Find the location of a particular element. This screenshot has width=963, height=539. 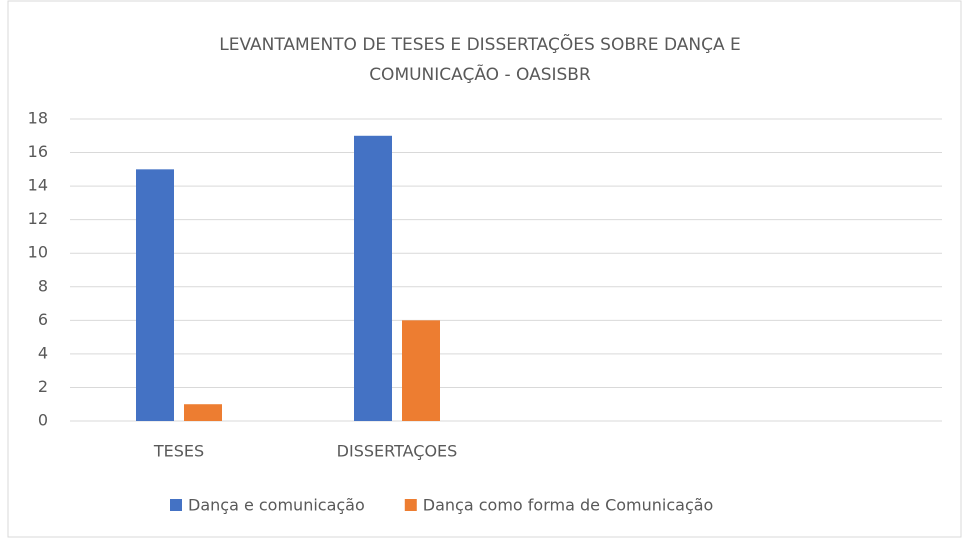

y-tick-label: 4 is located at coordinates (43, 352).